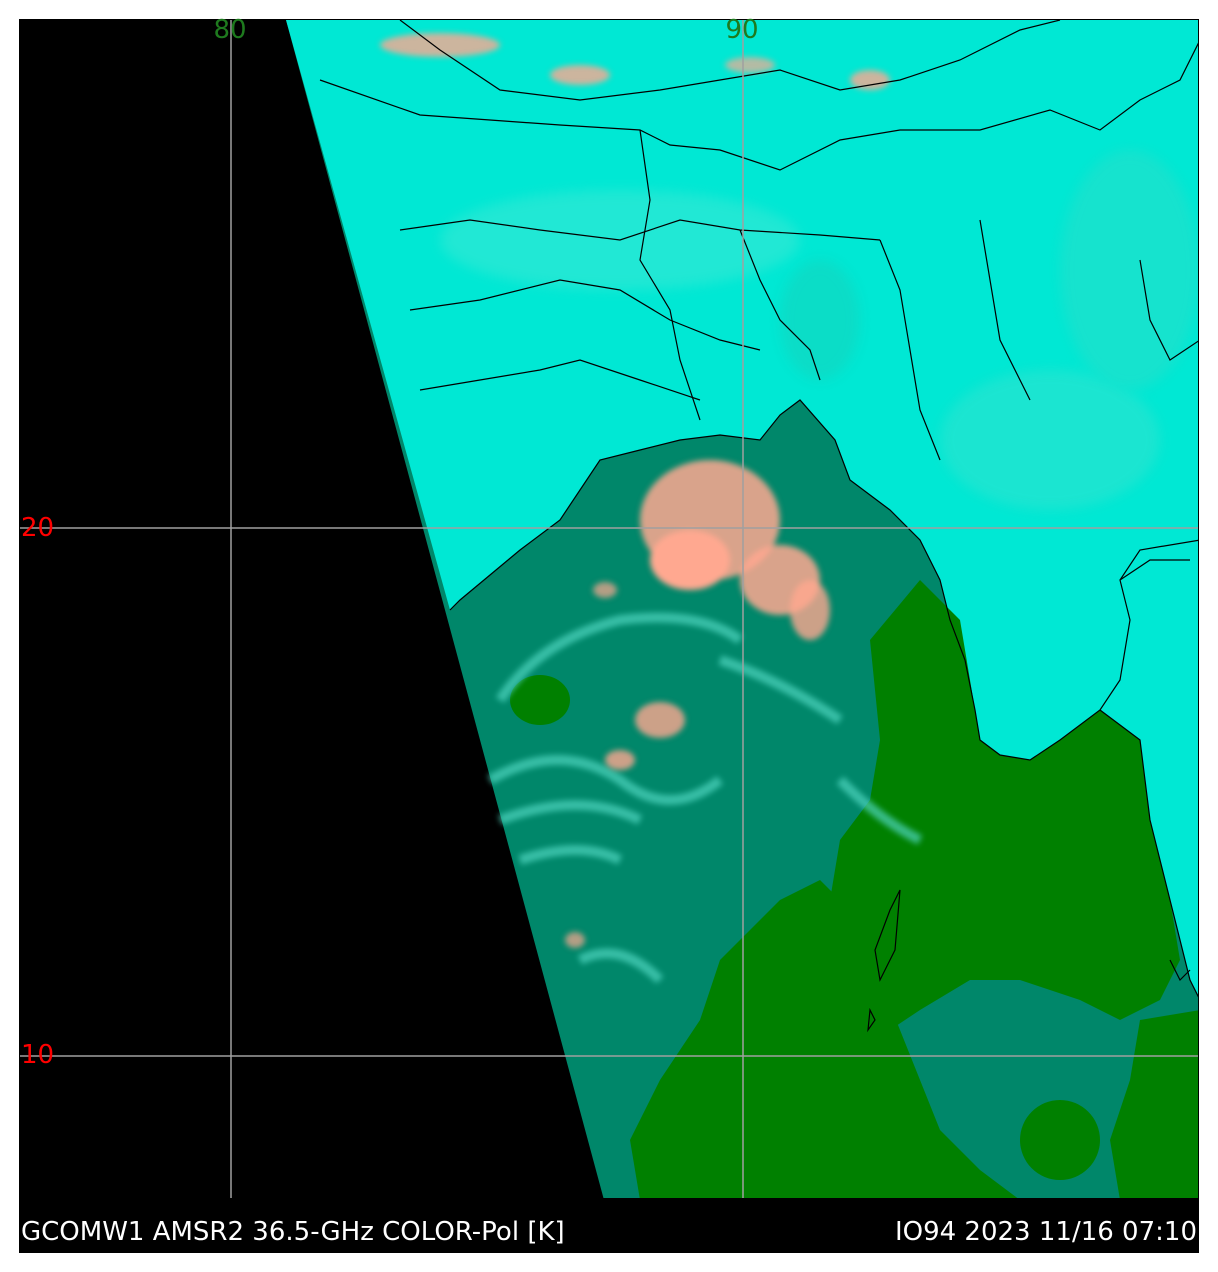  What do you see at coordinates (705, 798) in the screenshot?
I see `rain-bands` at bounding box center [705, 798].